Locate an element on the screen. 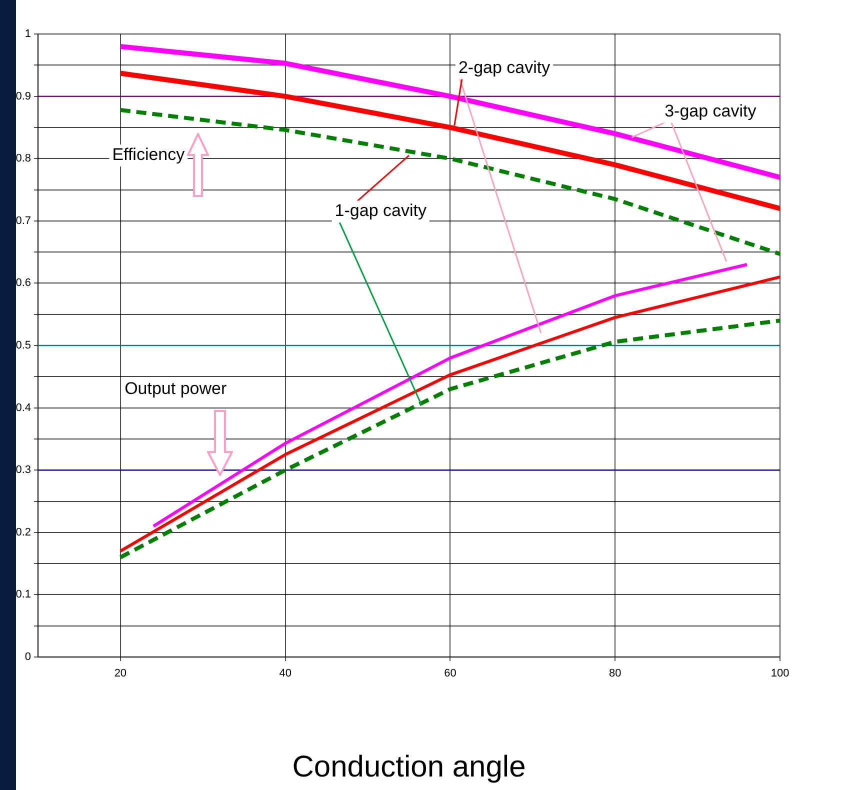 The image size is (854, 790). y-tick-label: 0.3 is located at coordinates (23, 470).